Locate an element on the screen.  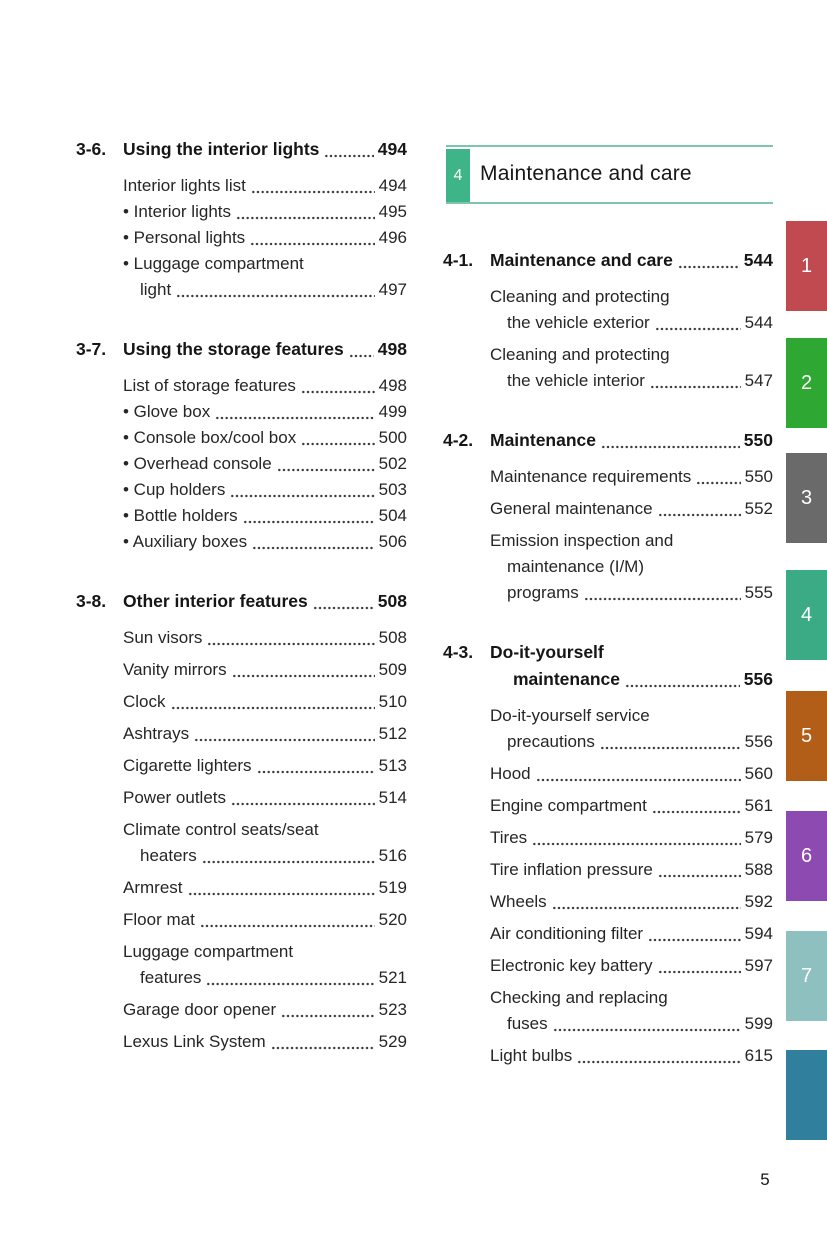
side-tab-7: 7 is located at coordinates (806, 976).